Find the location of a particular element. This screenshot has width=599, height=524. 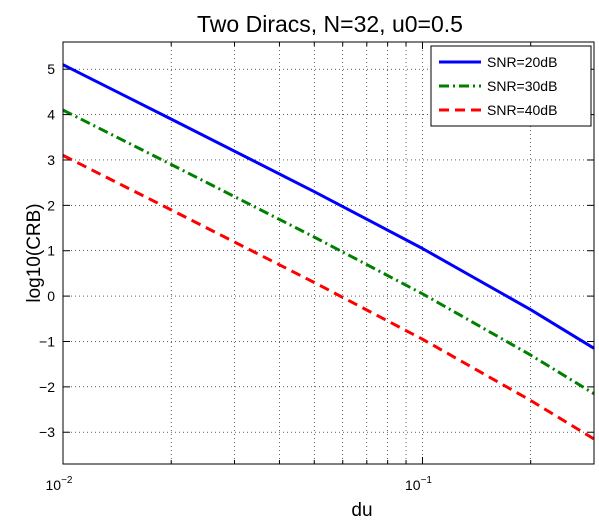

x-tick-label: 10⁻² is located at coordinates (59, 484).